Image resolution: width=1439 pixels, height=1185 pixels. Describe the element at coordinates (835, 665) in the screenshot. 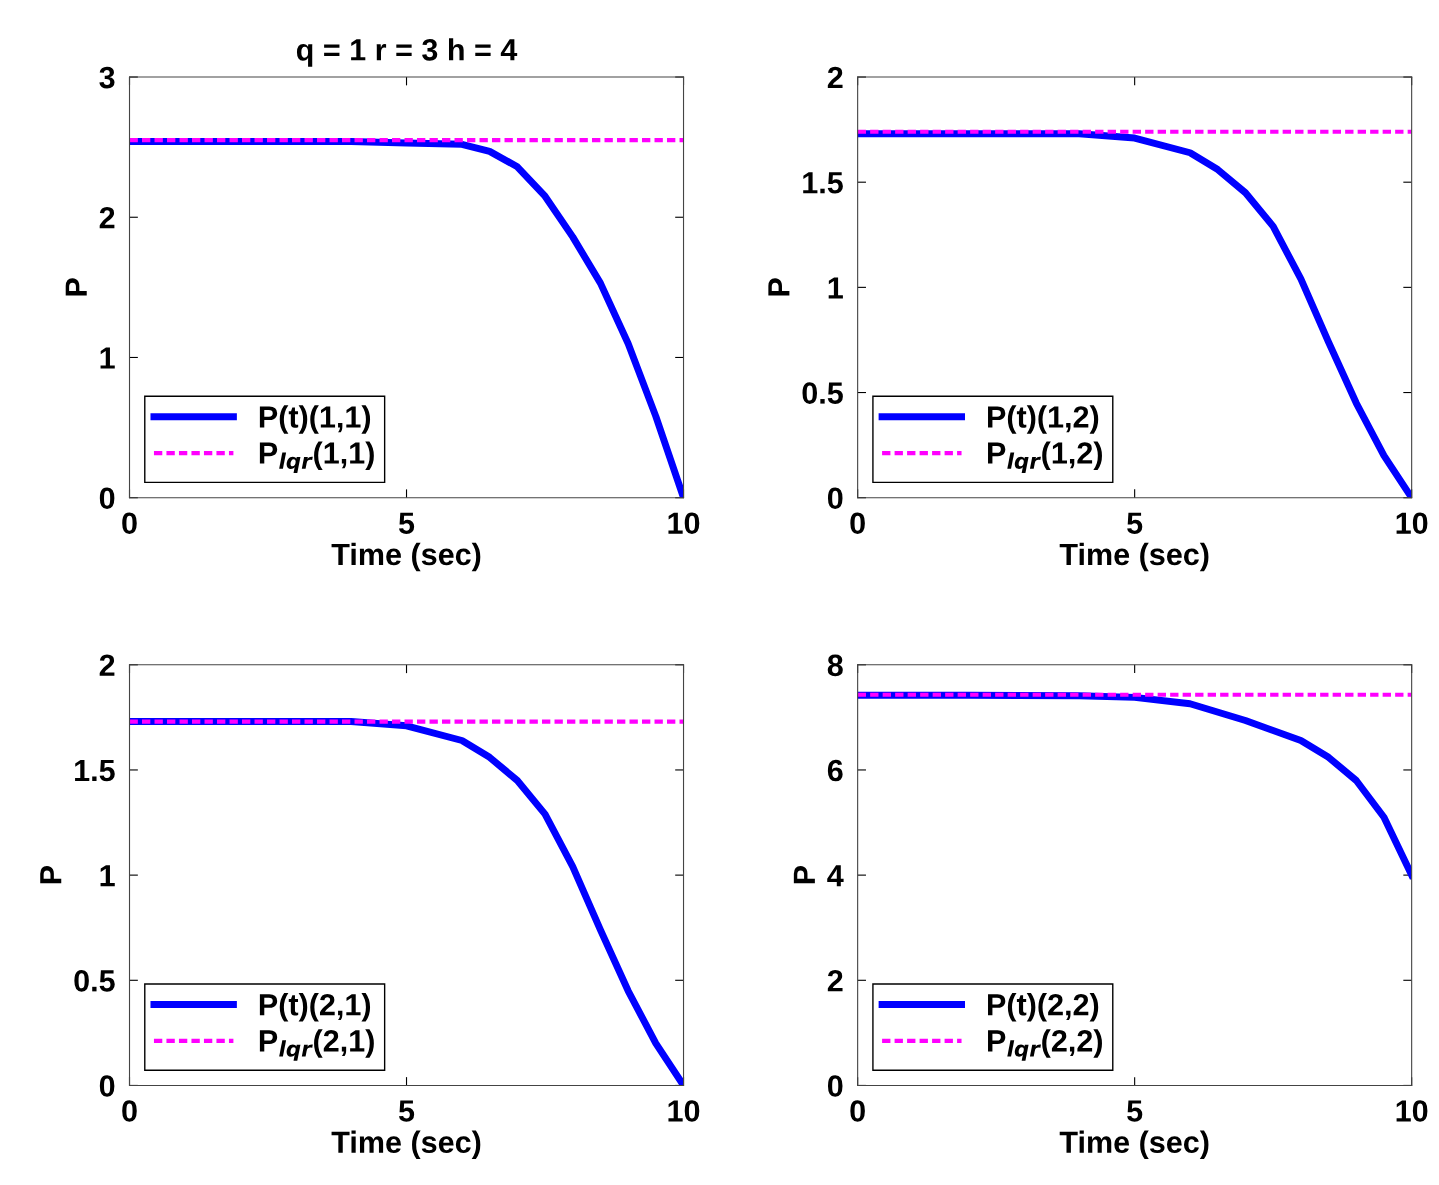

I see `y-tick-label: 8` at that location.